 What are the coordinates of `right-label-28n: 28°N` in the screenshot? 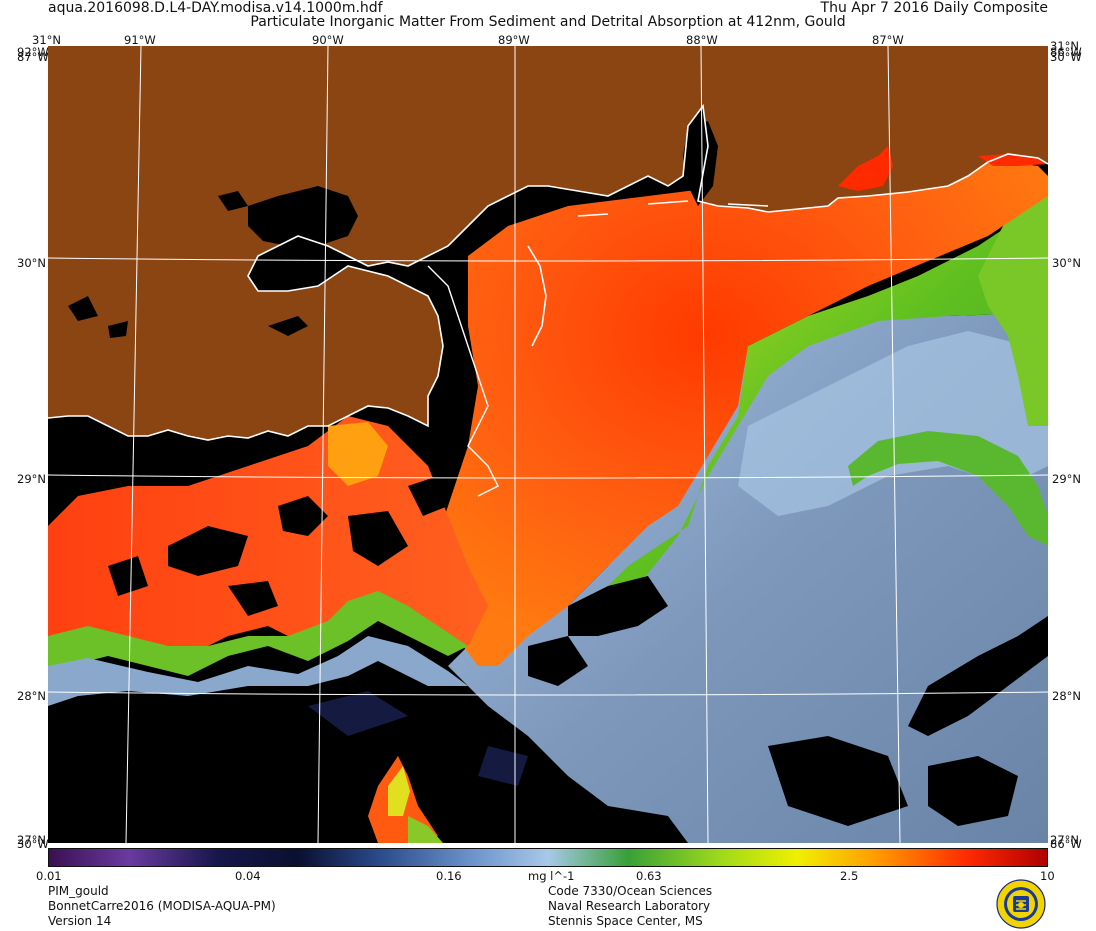 It's located at (1066, 696).